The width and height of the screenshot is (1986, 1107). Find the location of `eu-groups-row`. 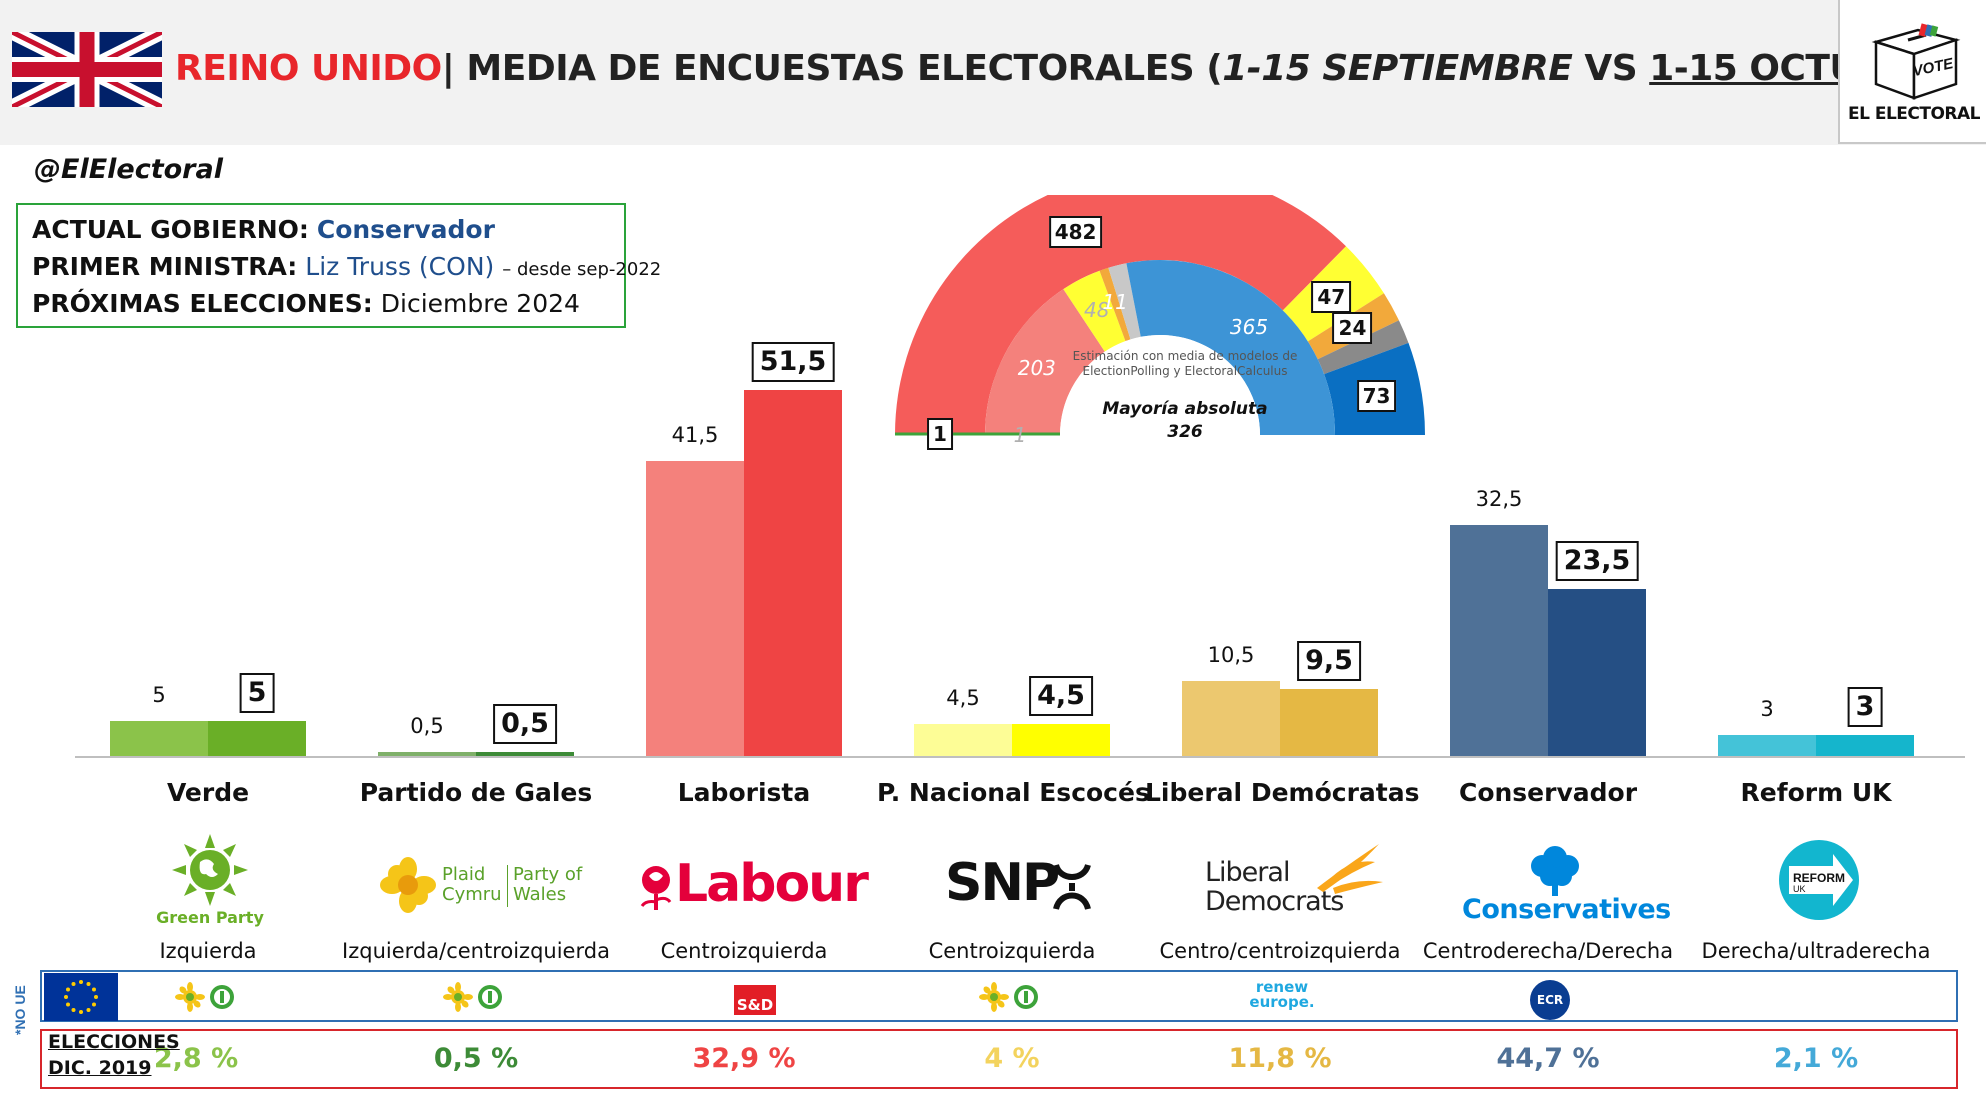

eu-groups-row is located at coordinates (999, 996).